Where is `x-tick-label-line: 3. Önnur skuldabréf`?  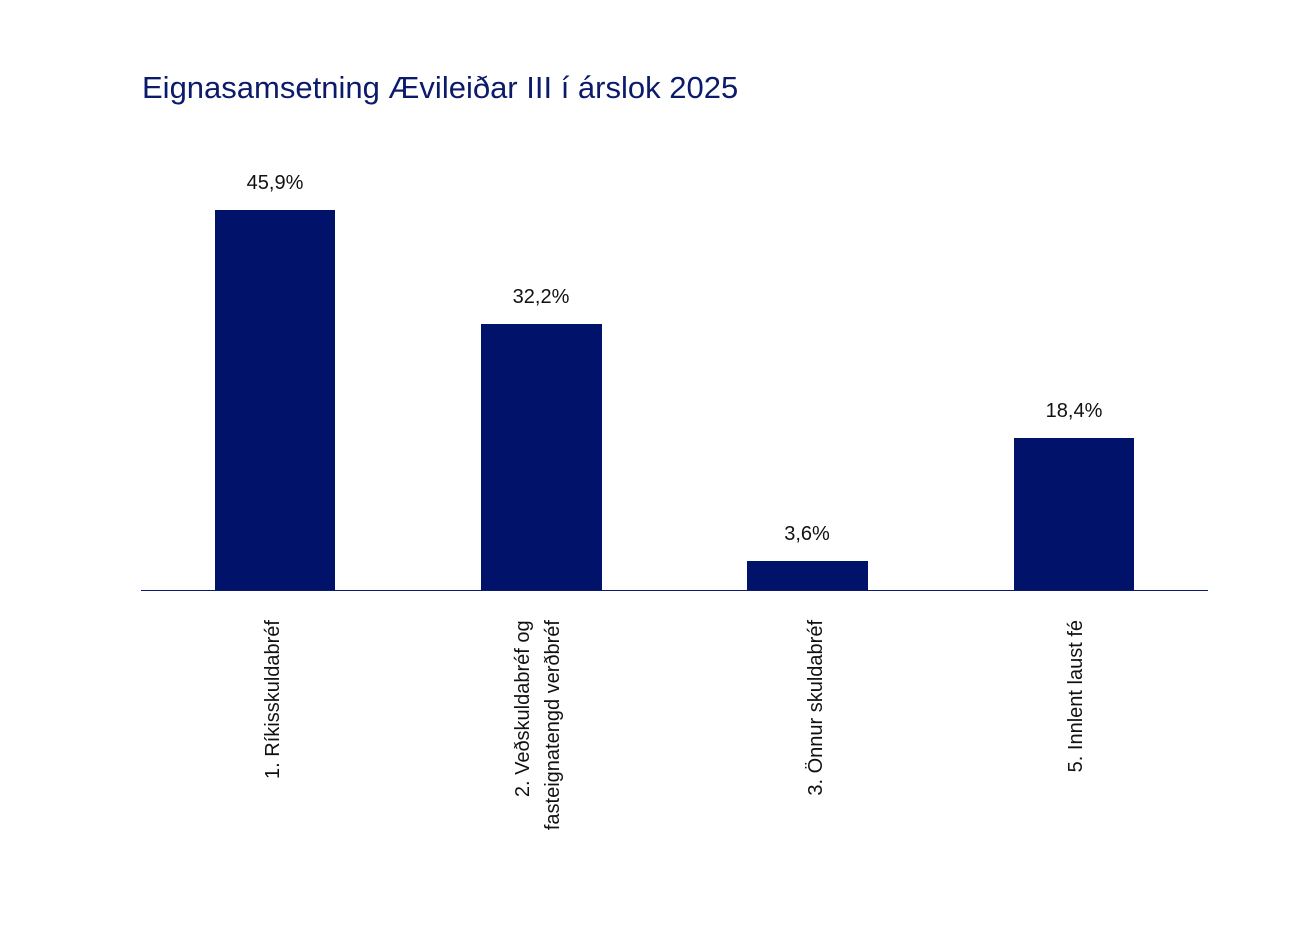
x-tick-label-line: 3. Önnur skuldabréf is located at coordinates (816, 708).